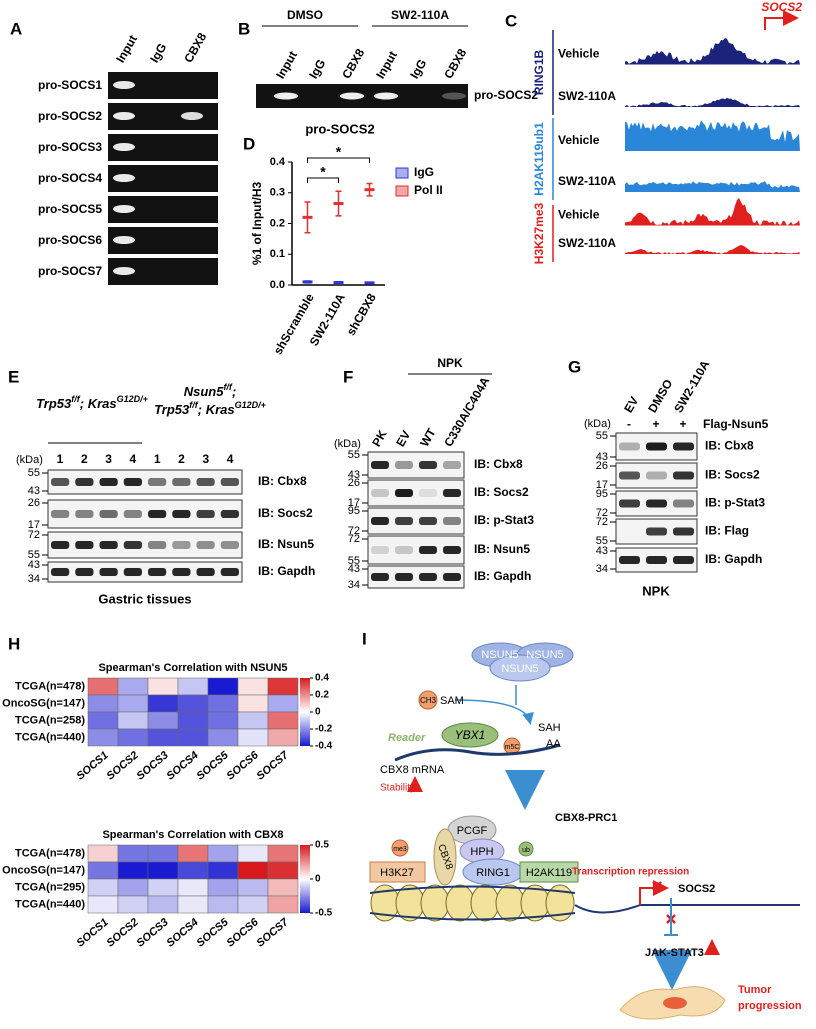 This screenshot has height=1029, width=816. Describe the element at coordinates (579, 215) in the screenshot. I see `track-row-label: Vehicle` at that location.